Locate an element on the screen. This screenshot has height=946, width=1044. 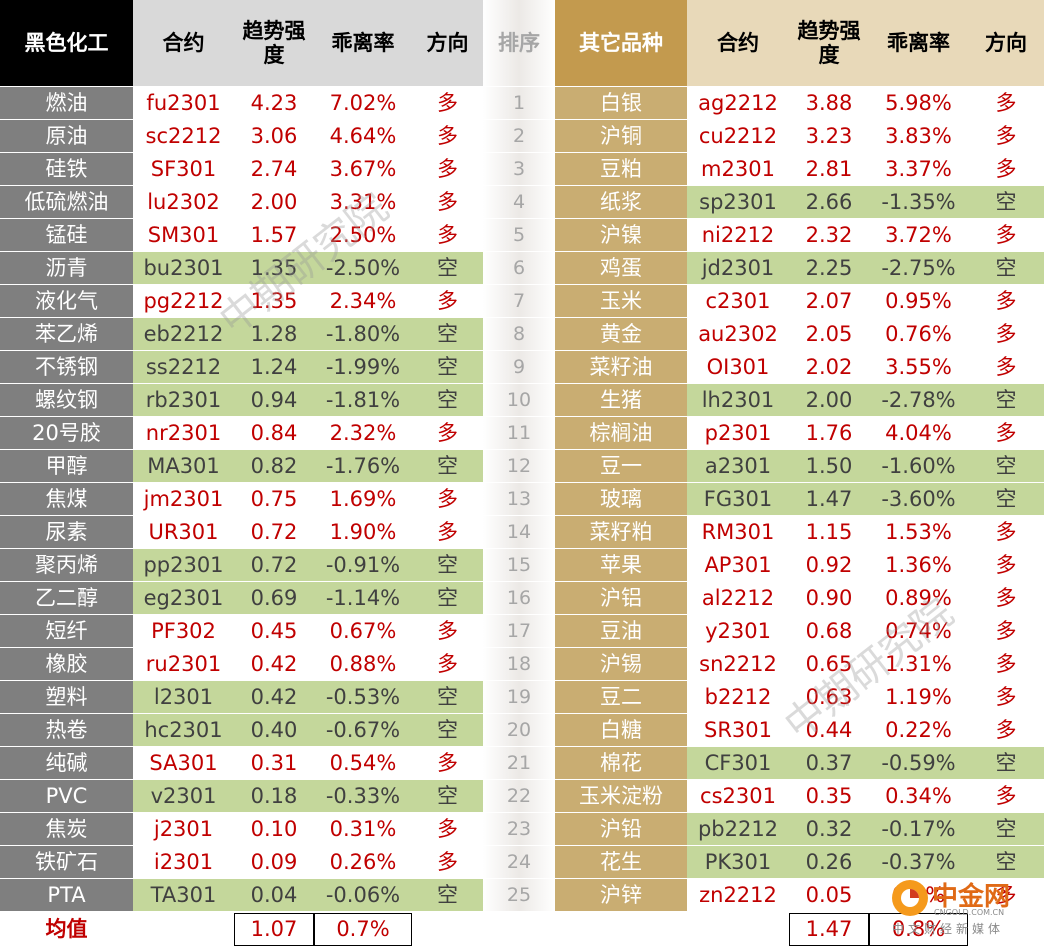
left-row-deviation: -0.33% is located at coordinates (363, 796).